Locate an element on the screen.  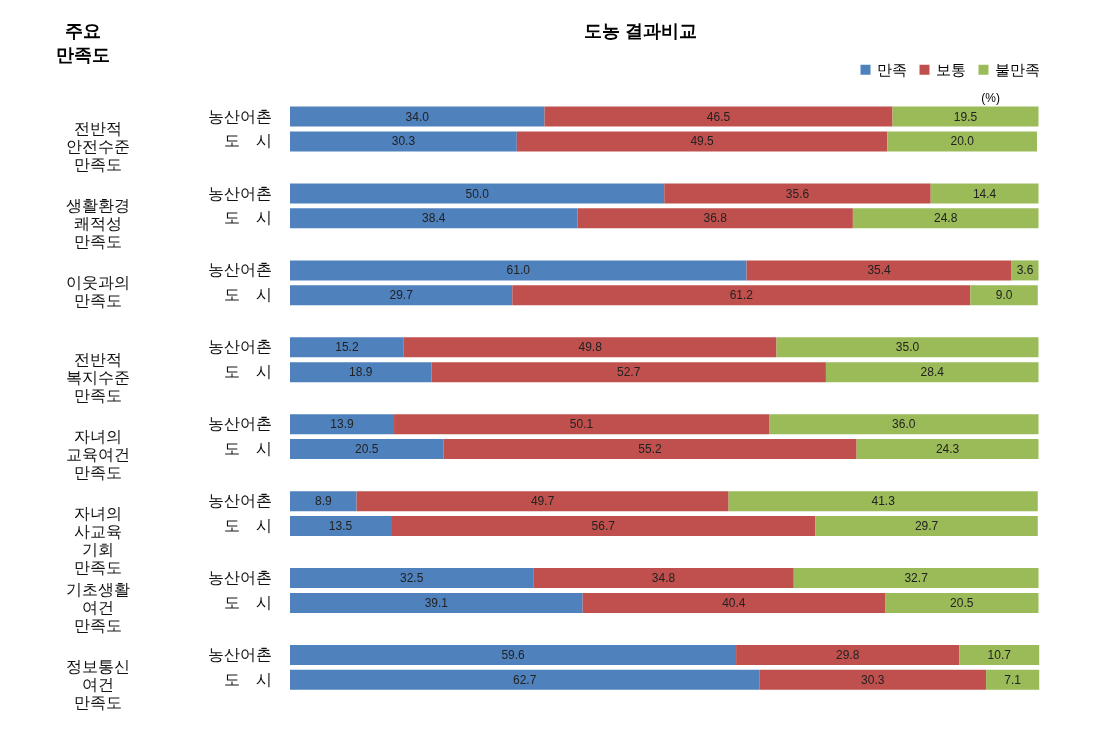
data-label: 24.8 is located at coordinates (946, 218).